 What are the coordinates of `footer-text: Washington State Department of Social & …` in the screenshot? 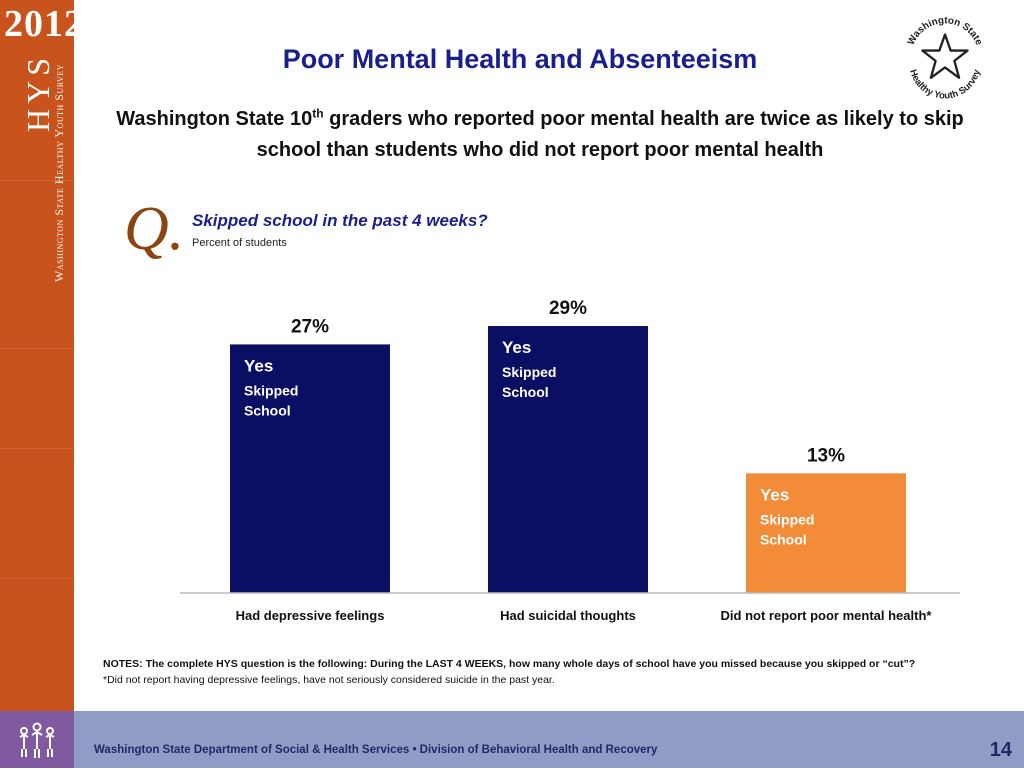 It's located at (376, 750).